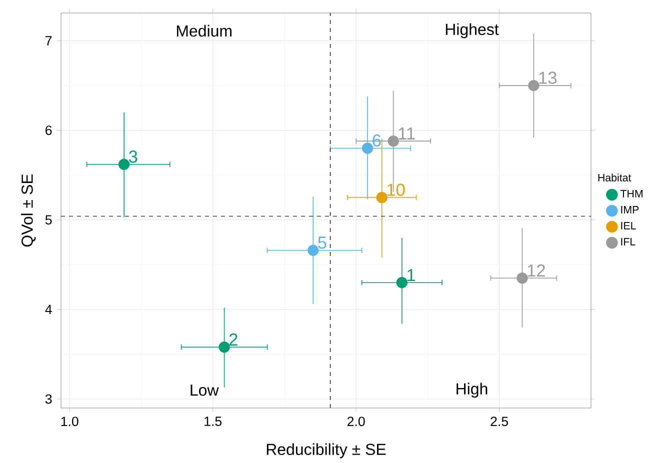  I want to click on annotation: 11, so click(406, 134).